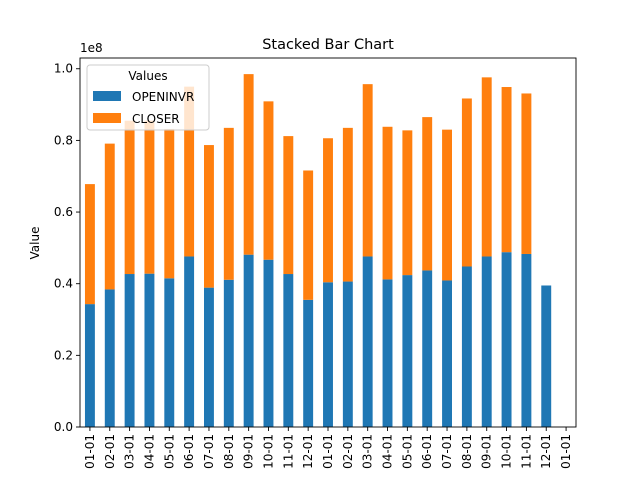  I want to click on legend-title: Values, so click(147, 76).